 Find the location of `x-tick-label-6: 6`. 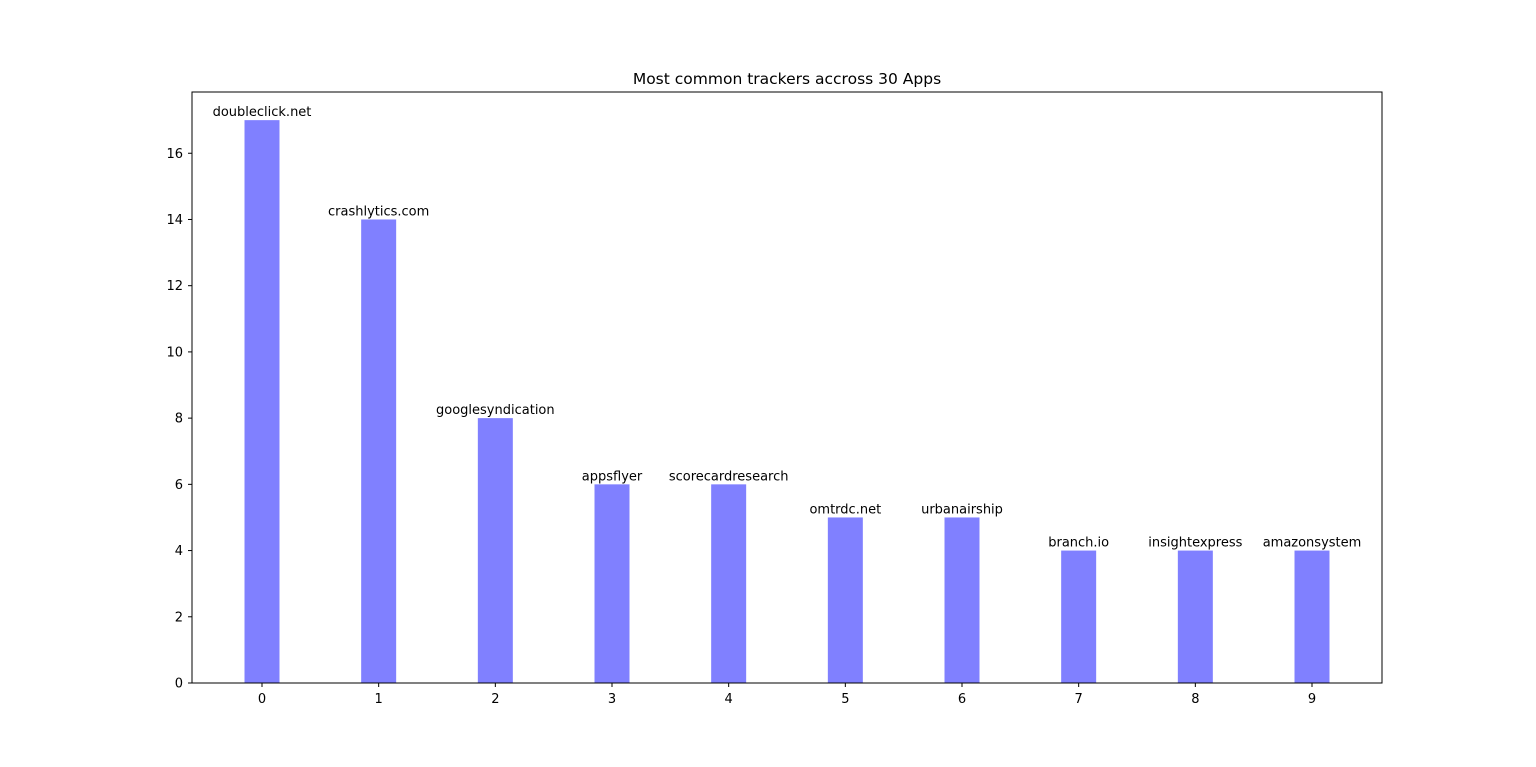

x-tick-label-6: 6 is located at coordinates (962, 699).